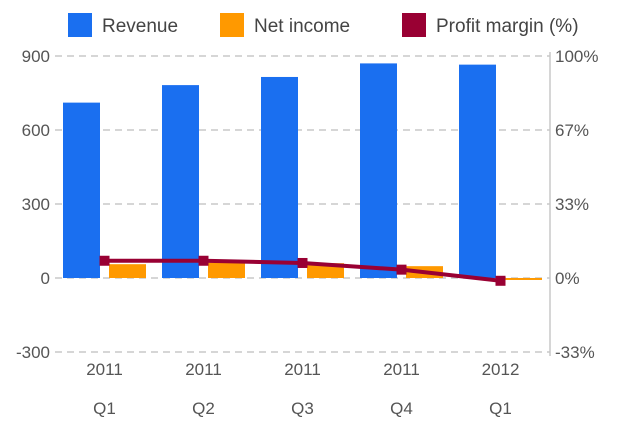 Image resolution: width=620 pixels, height=425 pixels. Describe the element at coordinates (36, 56) in the screenshot. I see `y-left-tick-label: 900` at that location.